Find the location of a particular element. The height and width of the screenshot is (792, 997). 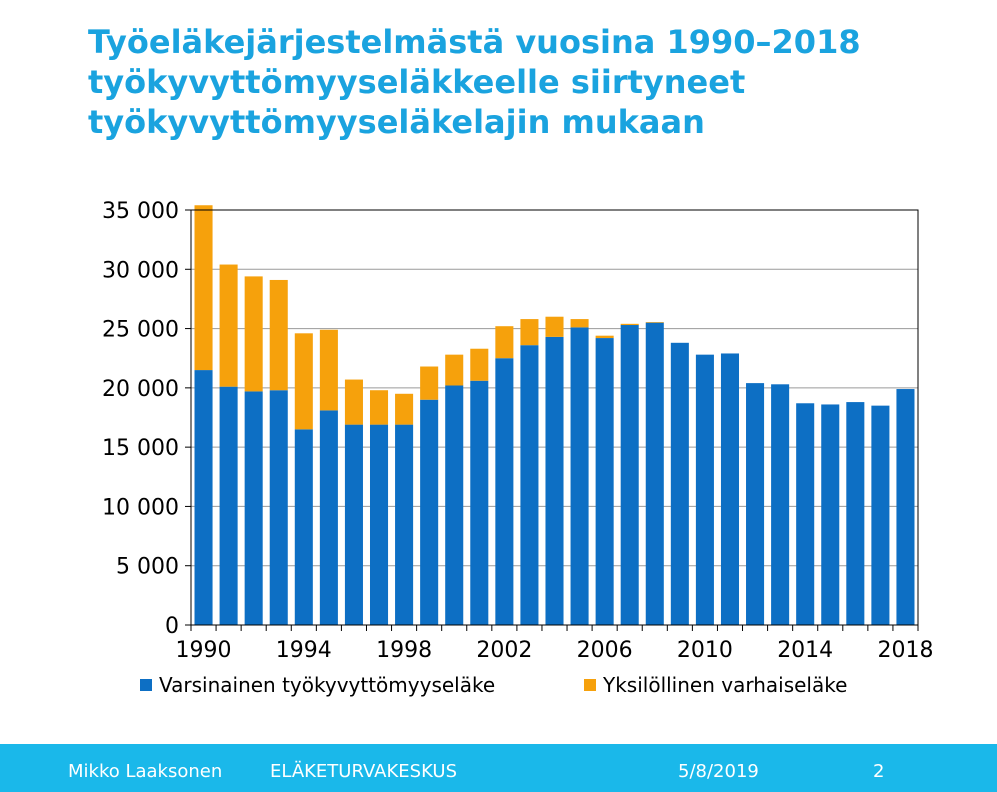

y-tick-label: 20 000 is located at coordinates (140, 389).